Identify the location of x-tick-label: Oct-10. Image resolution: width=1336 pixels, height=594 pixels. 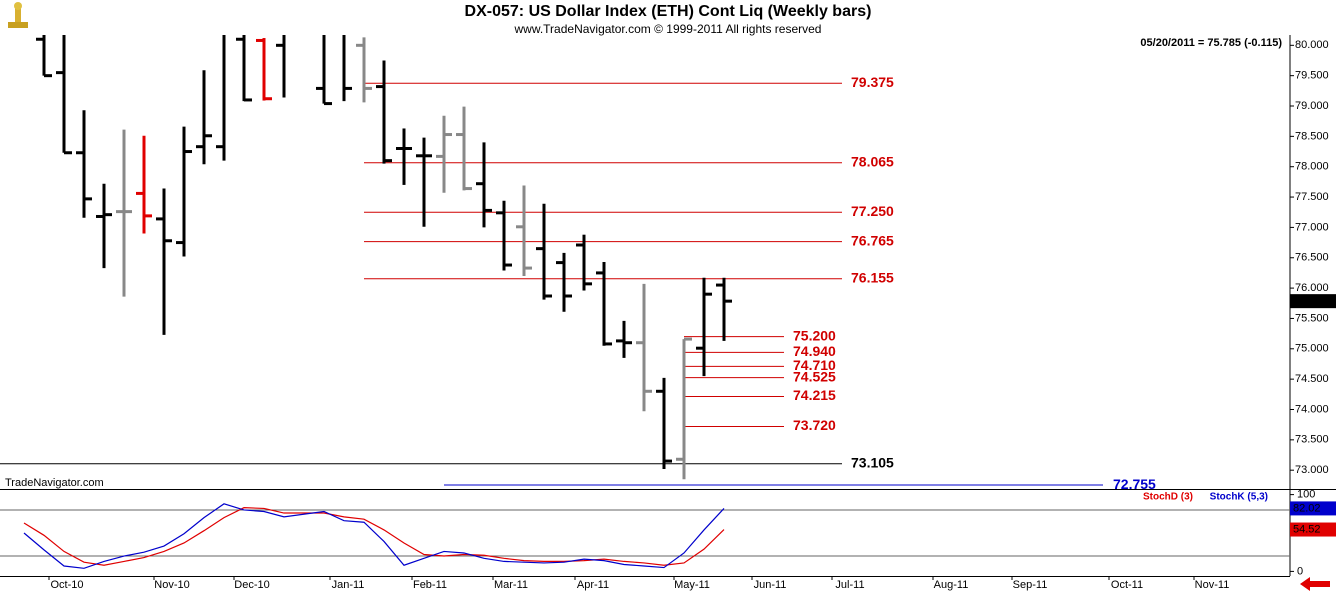
(66, 585).